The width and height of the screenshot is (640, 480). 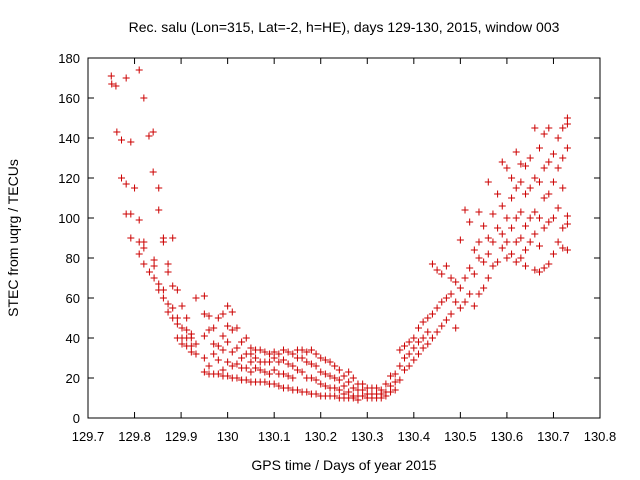 What do you see at coordinates (69, 138) in the screenshot?
I see `y-tick-label: 140` at bounding box center [69, 138].